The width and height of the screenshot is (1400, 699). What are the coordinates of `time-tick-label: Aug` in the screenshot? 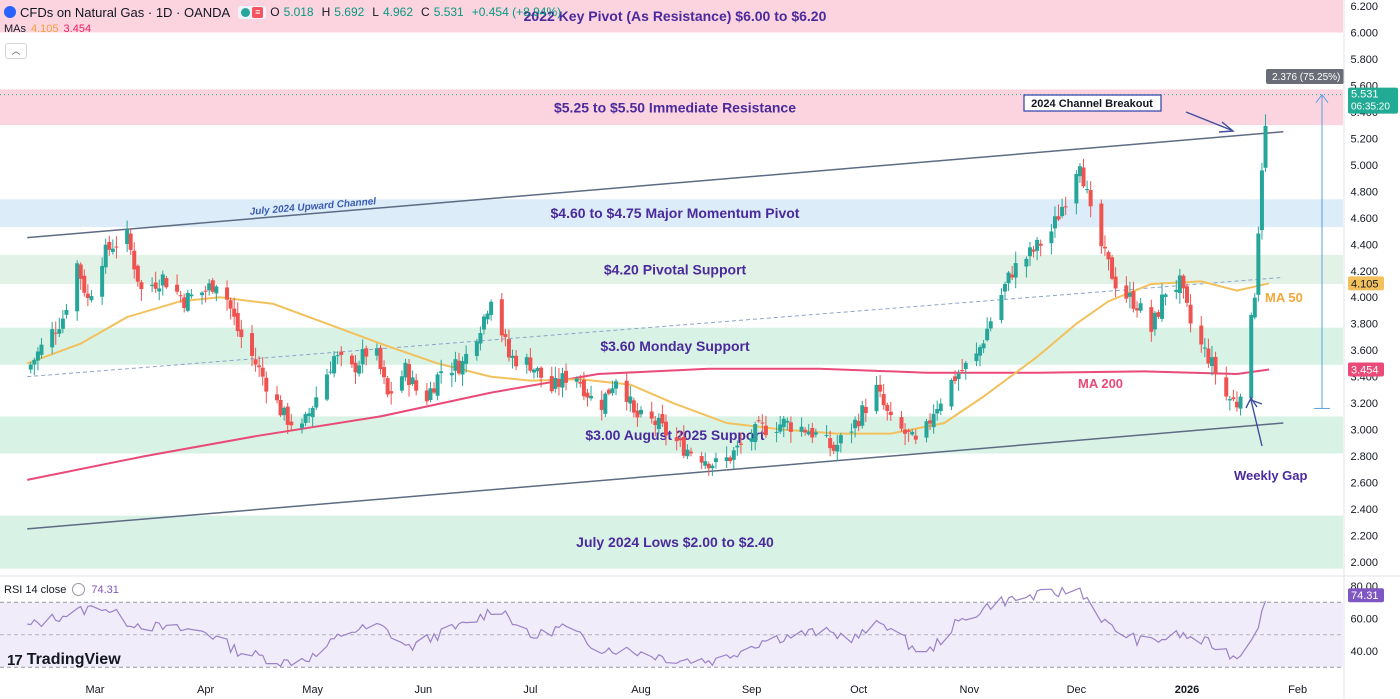 It's located at (641, 690).